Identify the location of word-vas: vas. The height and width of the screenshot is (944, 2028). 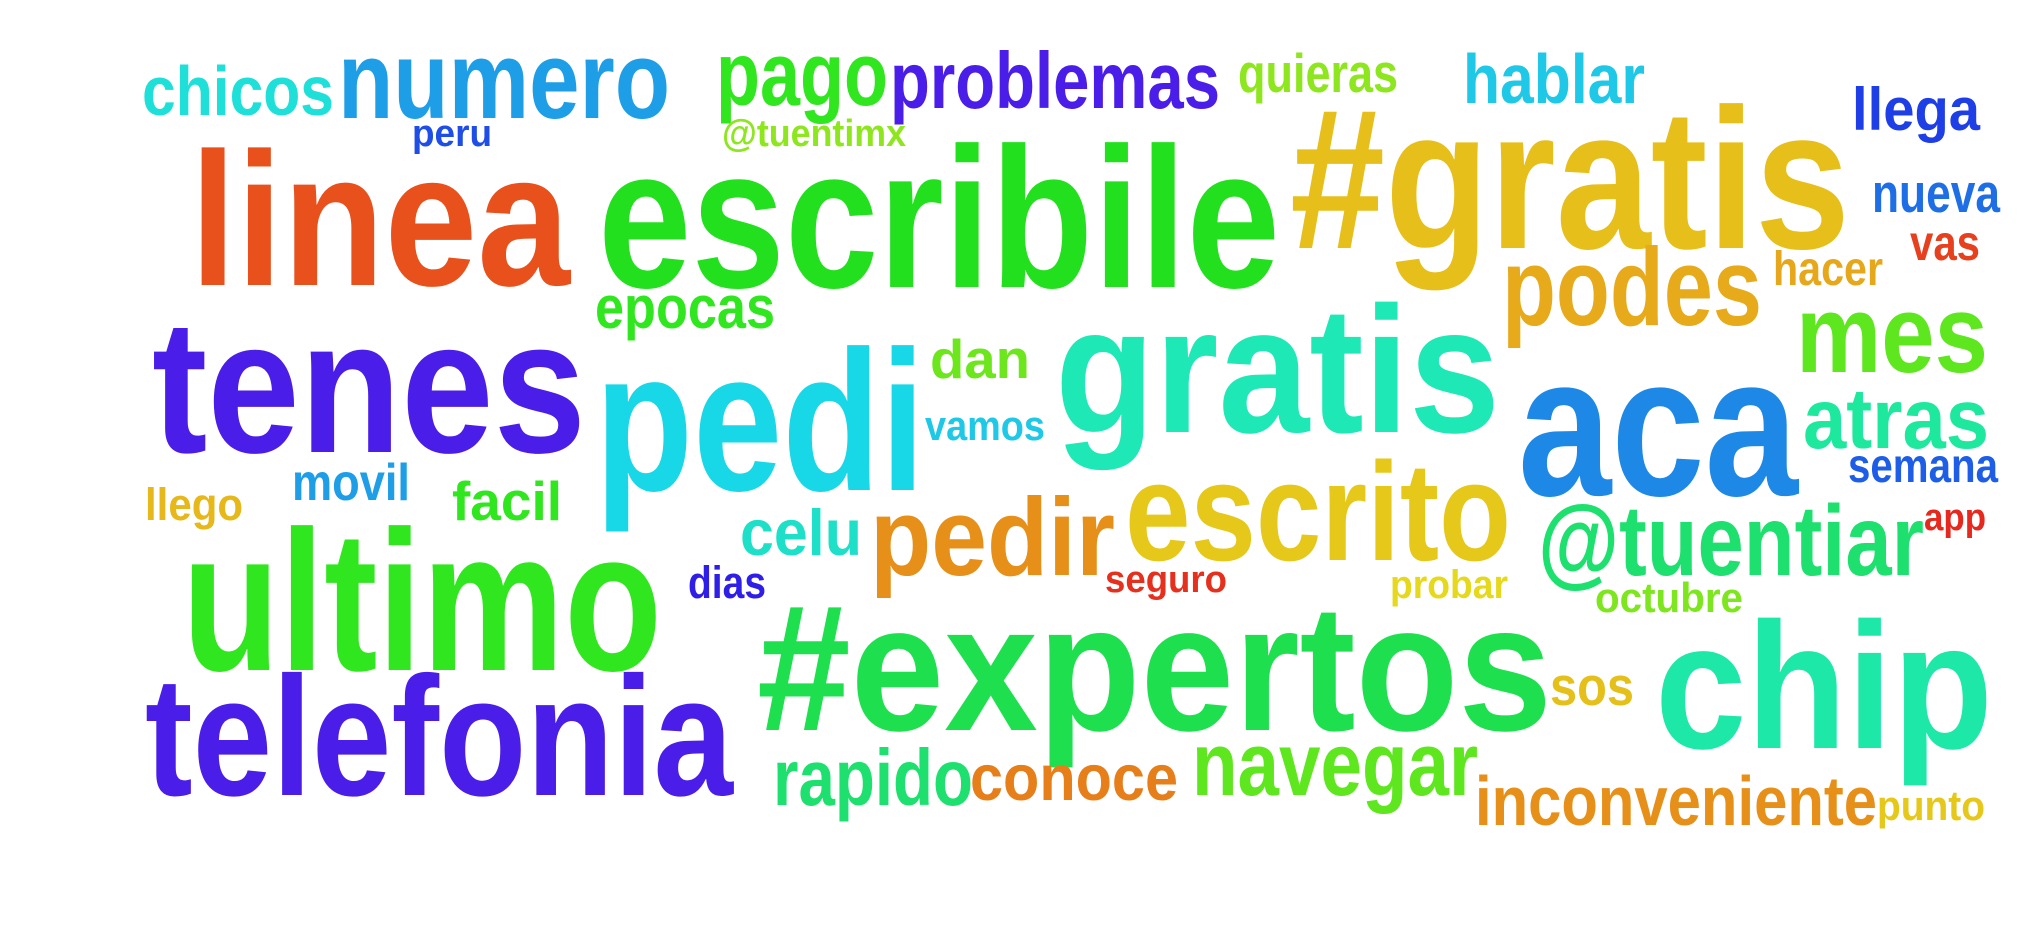
(1945, 243).